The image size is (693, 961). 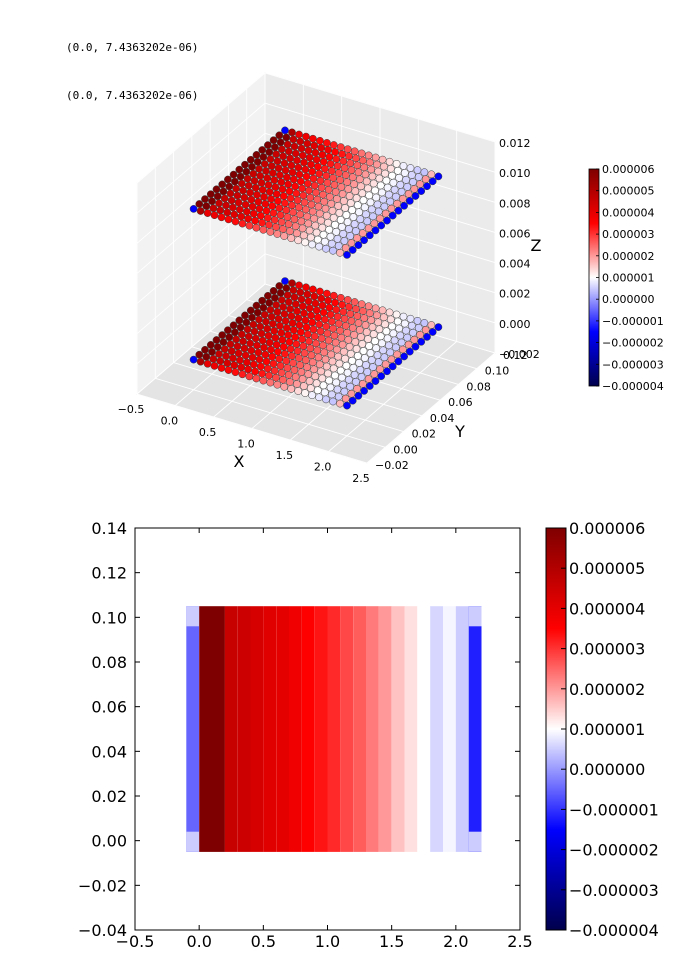 What do you see at coordinates (515, 355) in the screenshot?
I see `y-tick-label: 0.12` at bounding box center [515, 355].